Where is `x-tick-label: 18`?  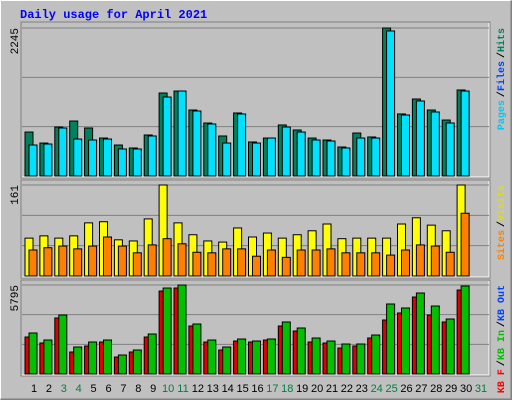 x-tick-label: 18 is located at coordinates (287, 389).